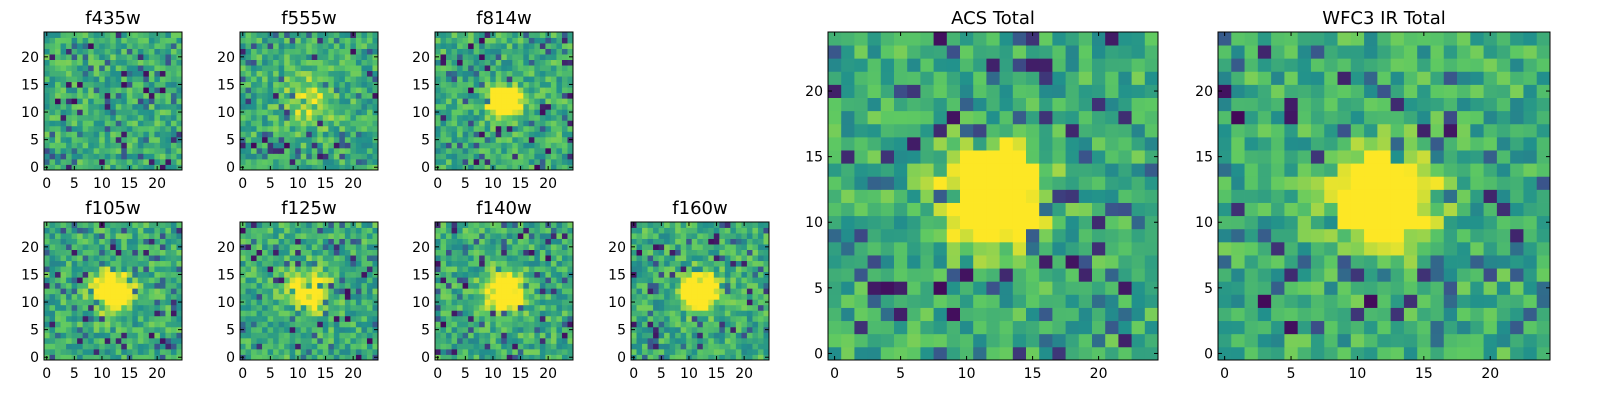 This screenshot has width=1600, height=405. I want to click on y-tick-label: 15, so click(421, 85).